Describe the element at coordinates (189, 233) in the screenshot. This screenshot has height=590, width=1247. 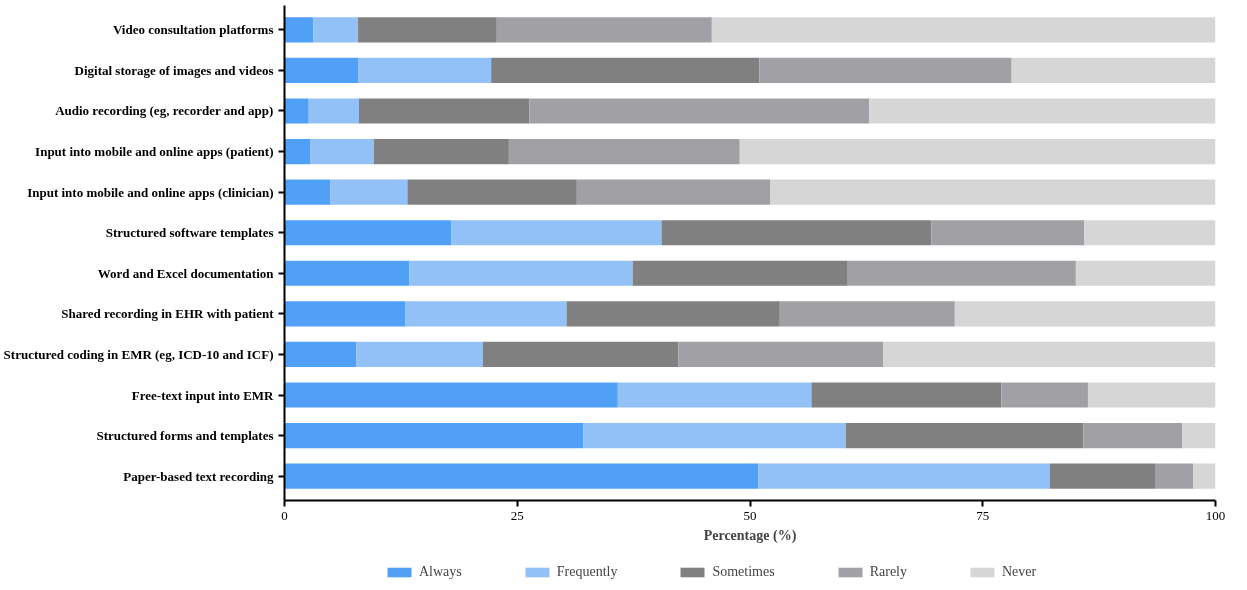
I see `y-tick-label: Structured software templates` at that location.